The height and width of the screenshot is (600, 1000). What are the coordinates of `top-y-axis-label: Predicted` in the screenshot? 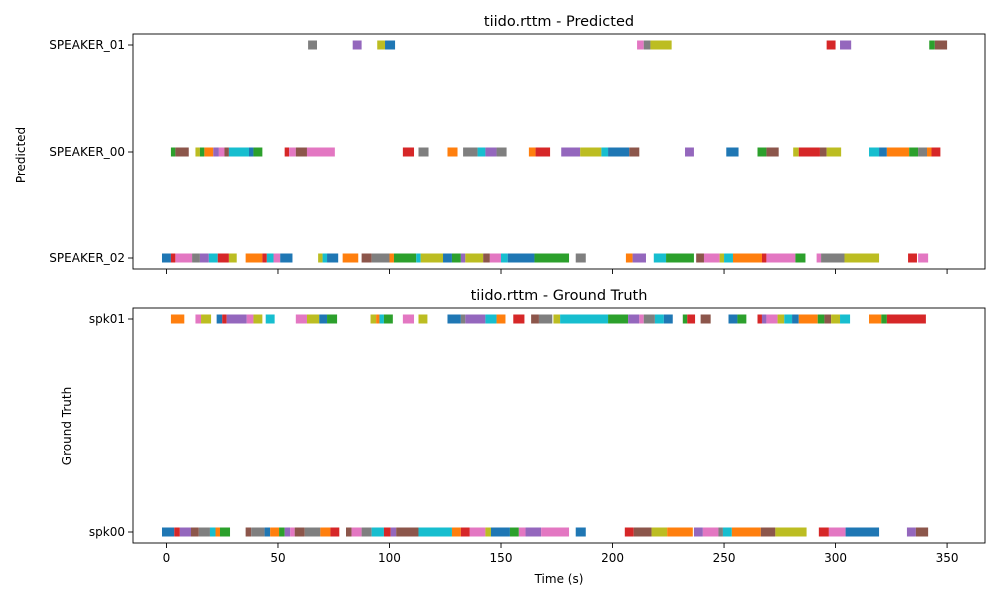 It's located at (21, 155).